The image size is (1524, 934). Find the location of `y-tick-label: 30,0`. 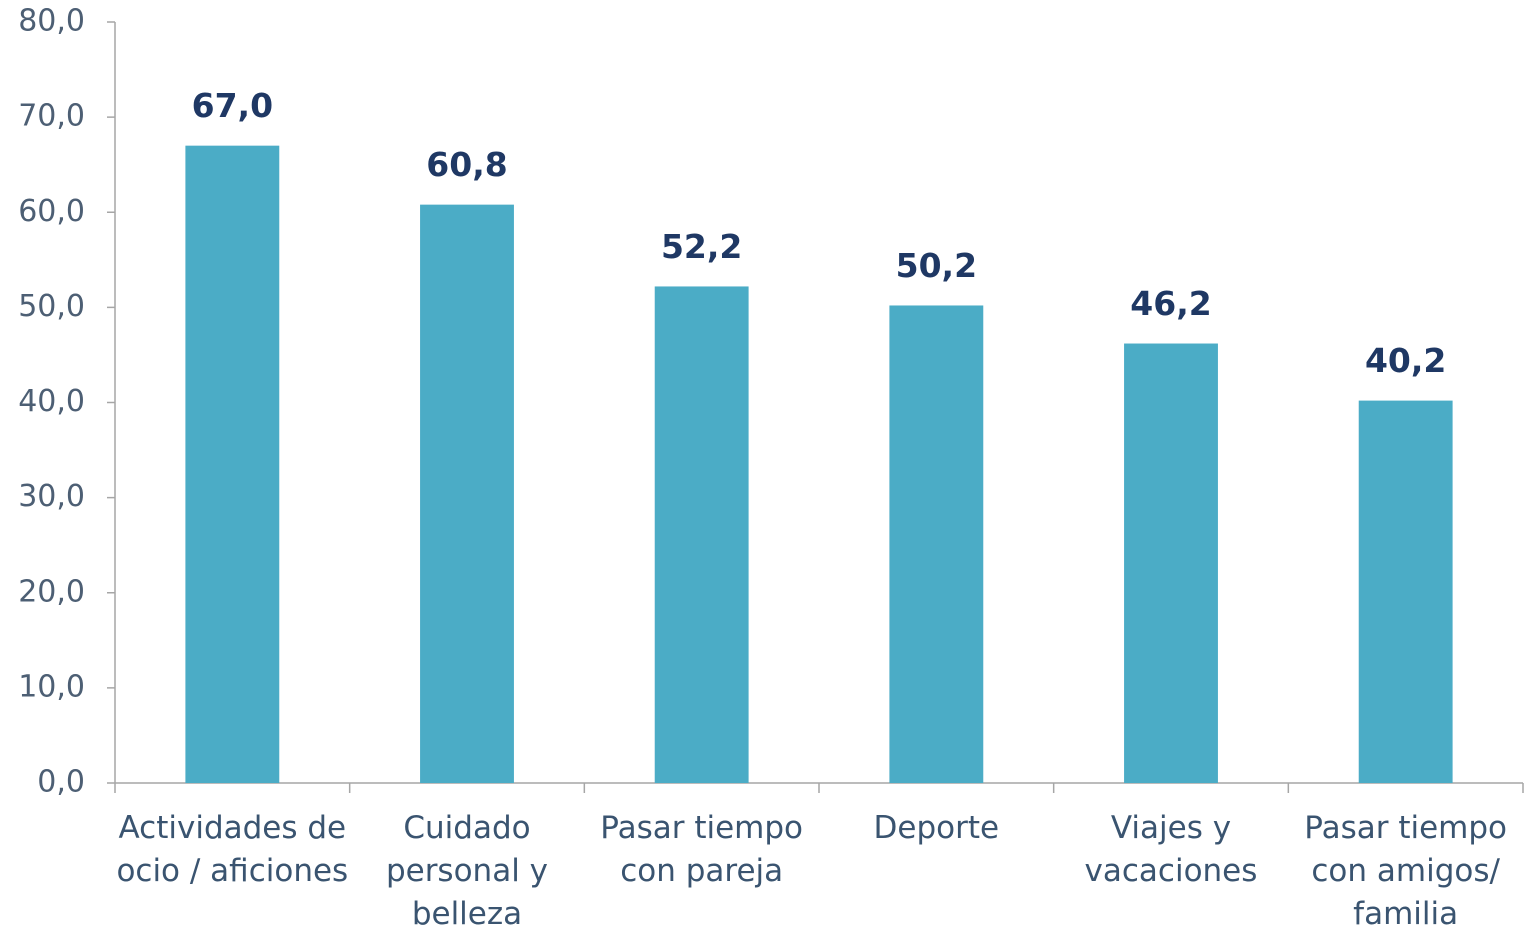

y-tick-label: 30,0 is located at coordinates (51, 496).